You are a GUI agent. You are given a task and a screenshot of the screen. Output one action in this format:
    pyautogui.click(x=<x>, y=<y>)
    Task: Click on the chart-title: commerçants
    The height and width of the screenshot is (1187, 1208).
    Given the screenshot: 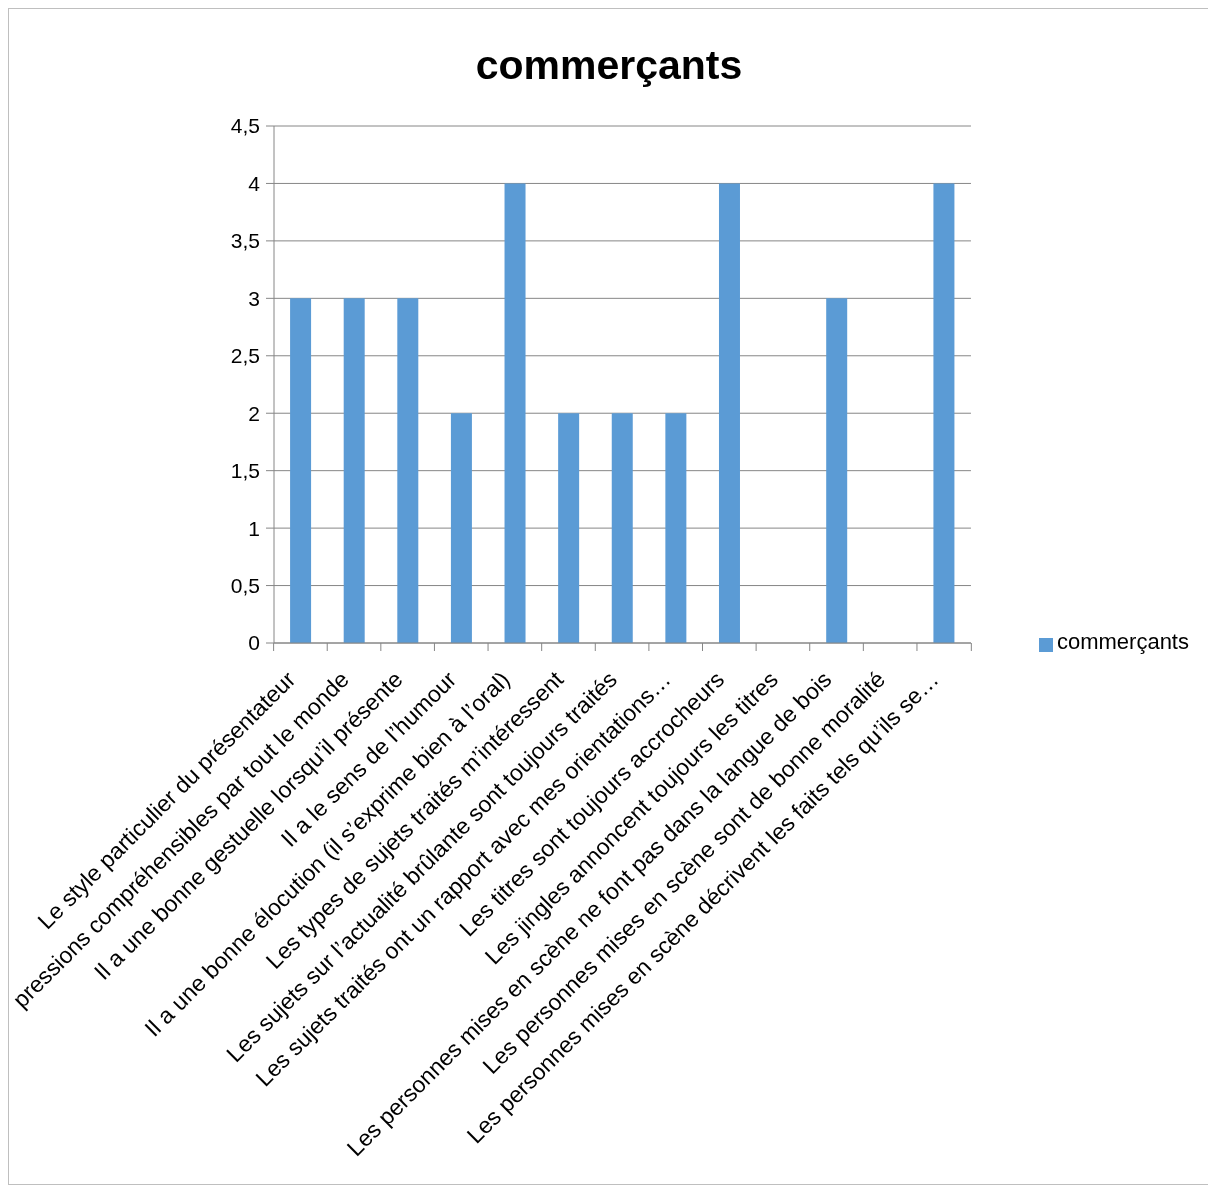 What is the action you would take?
    pyautogui.click(x=609, y=65)
    